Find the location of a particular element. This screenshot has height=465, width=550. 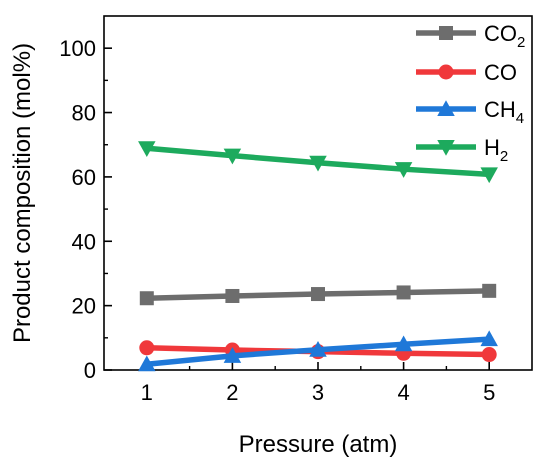

y-tick-label: 0 is located at coordinates (90, 370).